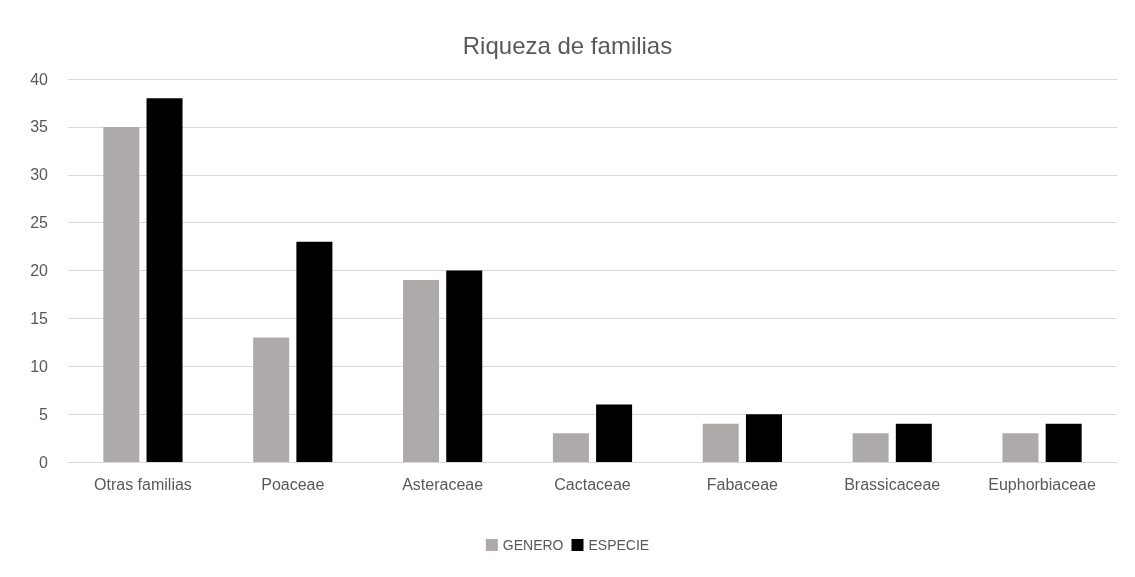 The width and height of the screenshot is (1135, 577). I want to click on y-tick-label: 0, so click(44, 462).